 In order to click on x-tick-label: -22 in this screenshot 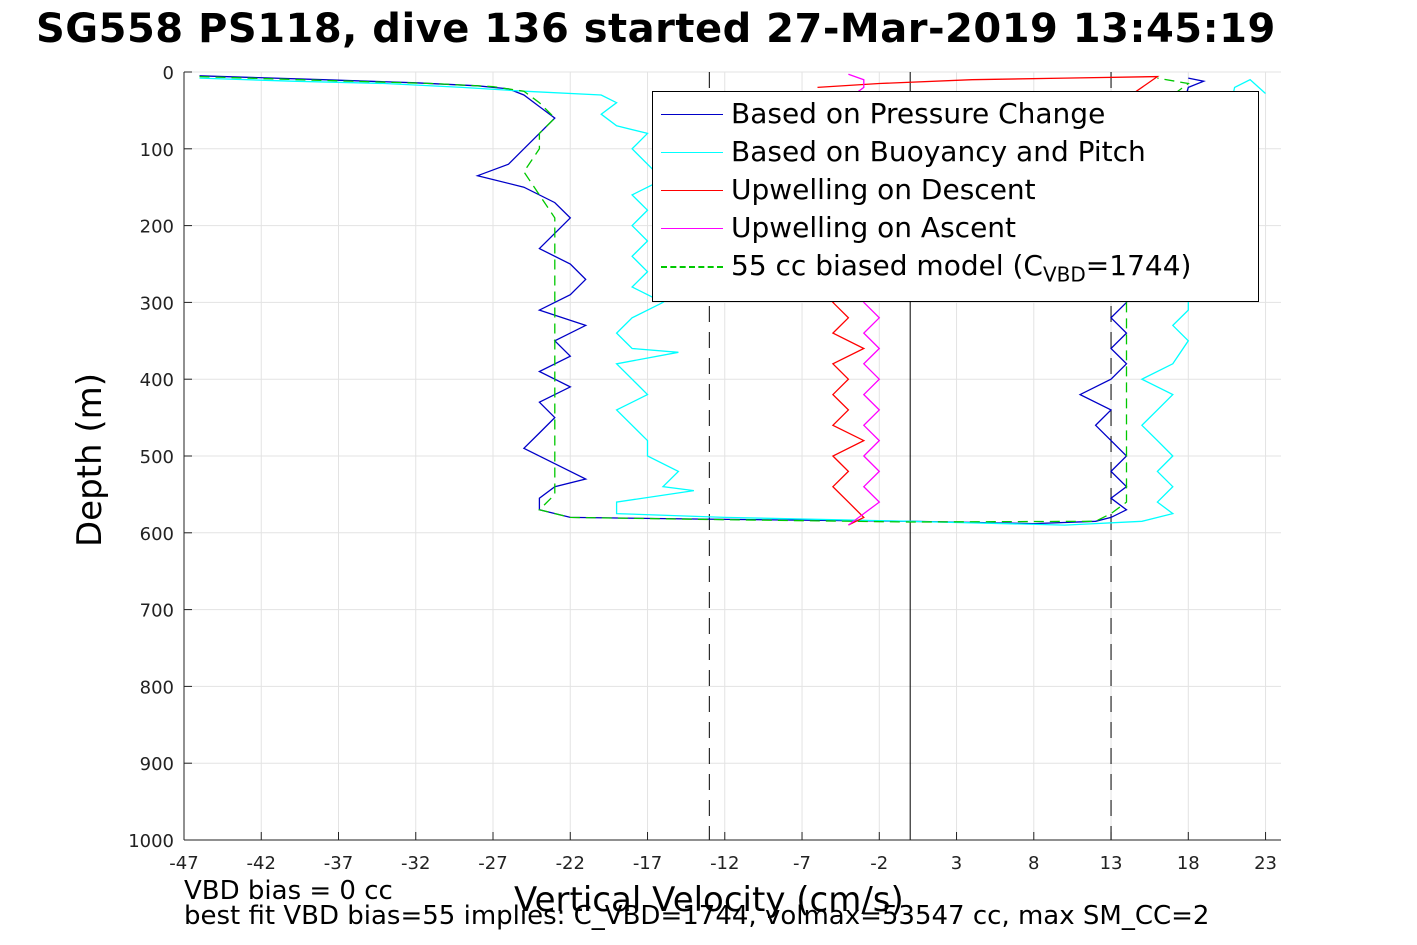, I will do `click(570, 863)`.